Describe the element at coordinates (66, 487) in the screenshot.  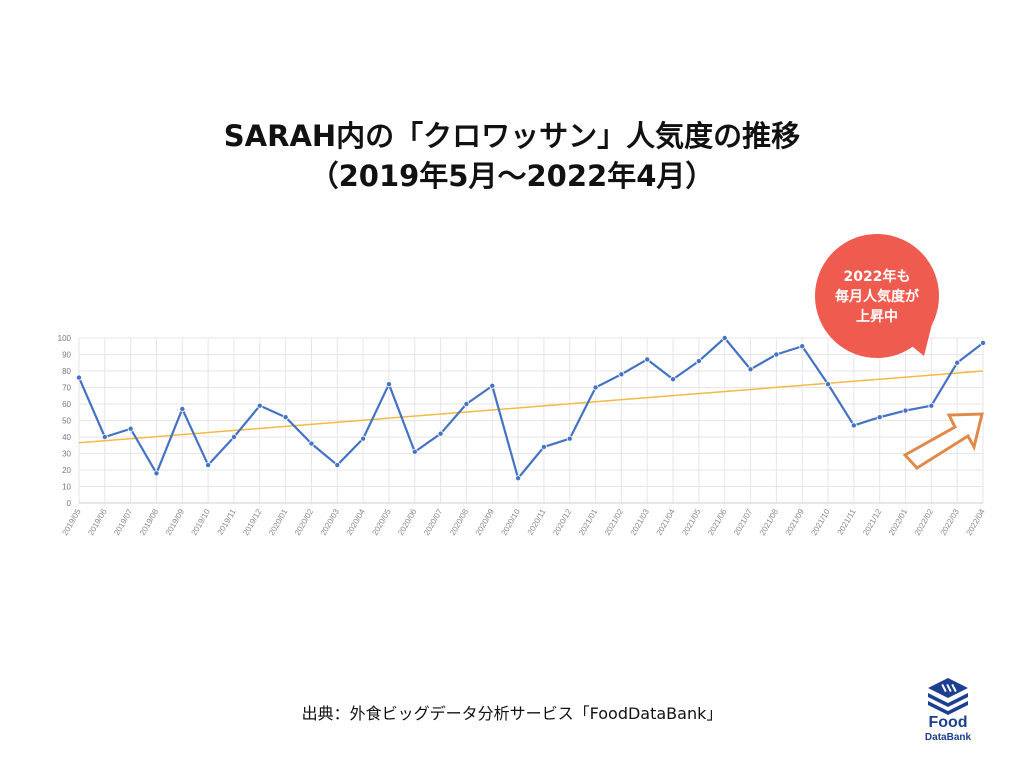
I see `y-tick-label: 10` at that location.